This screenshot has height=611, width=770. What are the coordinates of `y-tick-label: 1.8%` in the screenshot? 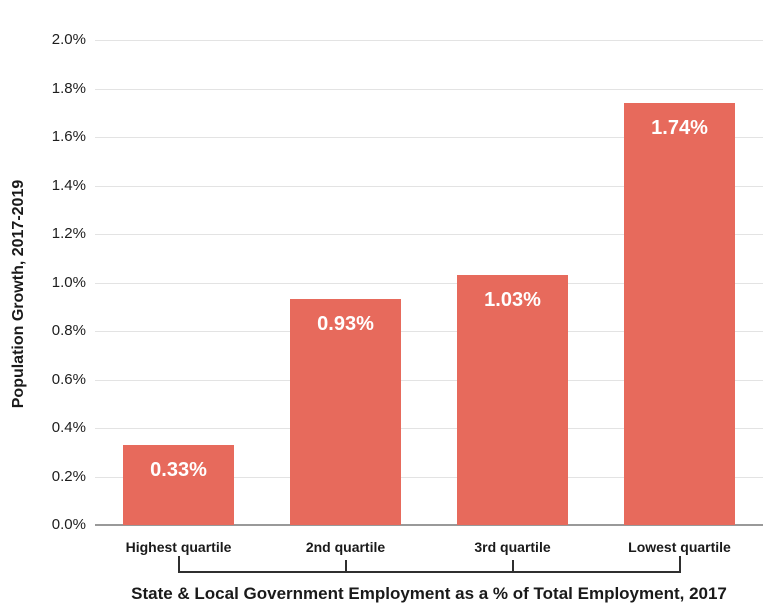 It's located at (68, 88).